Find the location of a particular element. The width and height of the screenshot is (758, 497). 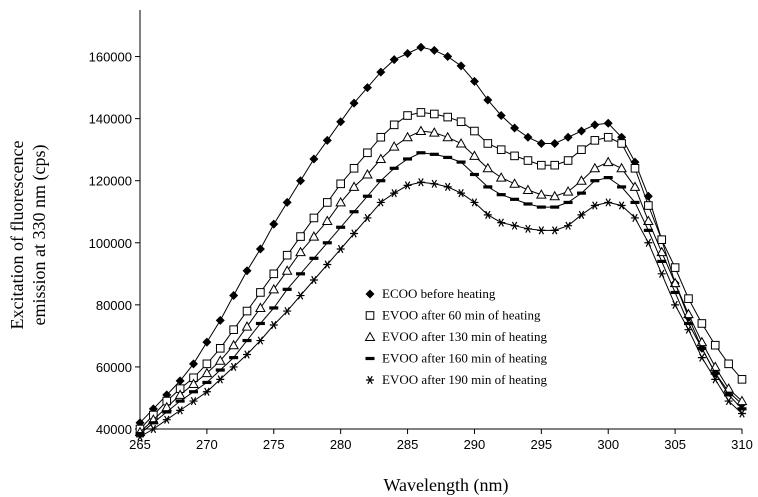

legend-label: EVOO after 160 min of heating is located at coordinates (464, 358).